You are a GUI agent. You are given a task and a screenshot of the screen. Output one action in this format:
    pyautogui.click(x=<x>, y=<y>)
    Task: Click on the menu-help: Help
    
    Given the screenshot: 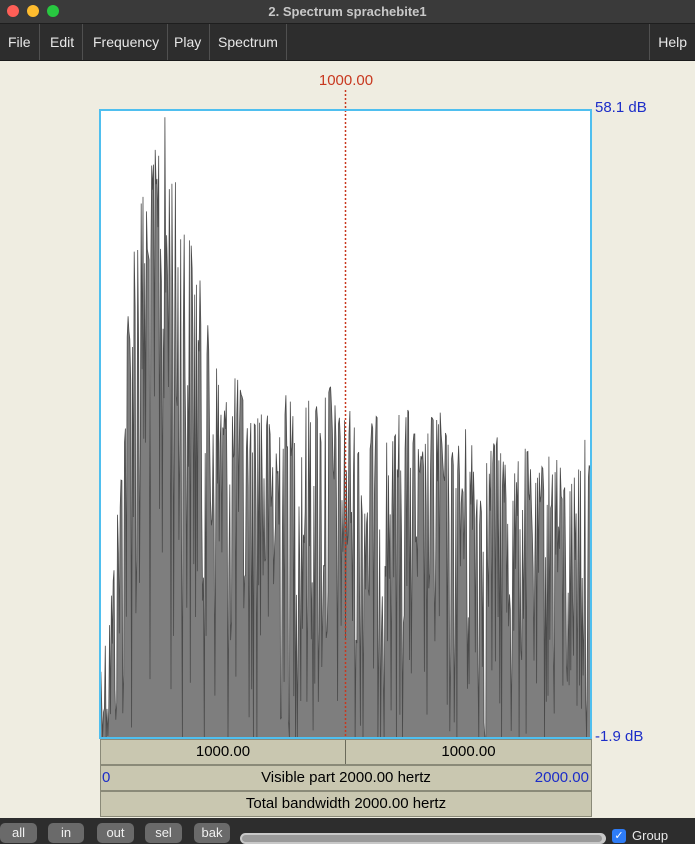 What is the action you would take?
    pyautogui.click(x=672, y=42)
    